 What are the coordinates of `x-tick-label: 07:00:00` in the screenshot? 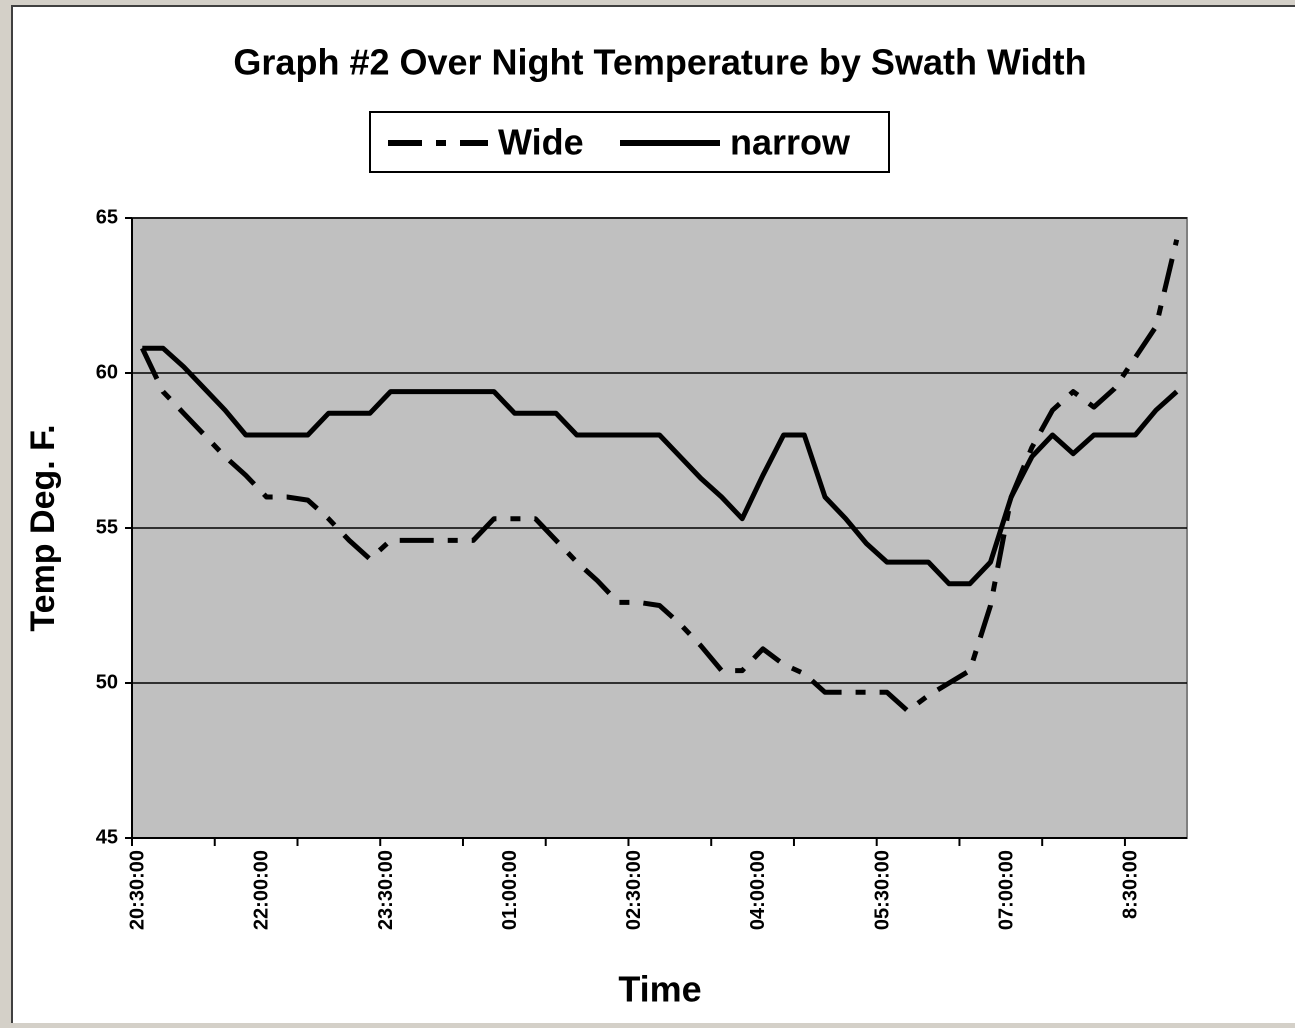 It's located at (1006, 890).